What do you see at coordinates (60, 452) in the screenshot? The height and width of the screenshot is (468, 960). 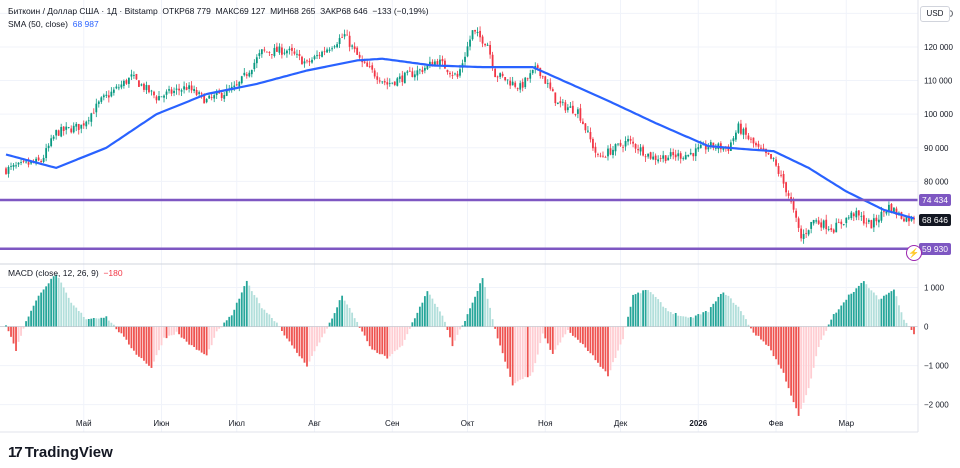 I see `brand: 17 TradingView` at bounding box center [60, 452].